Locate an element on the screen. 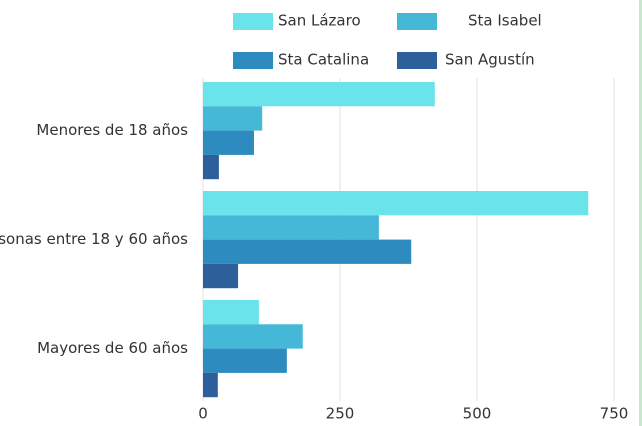 The image size is (642, 426). y-tick-label: Personas entre 18 y 60 años is located at coordinates (94, 239).